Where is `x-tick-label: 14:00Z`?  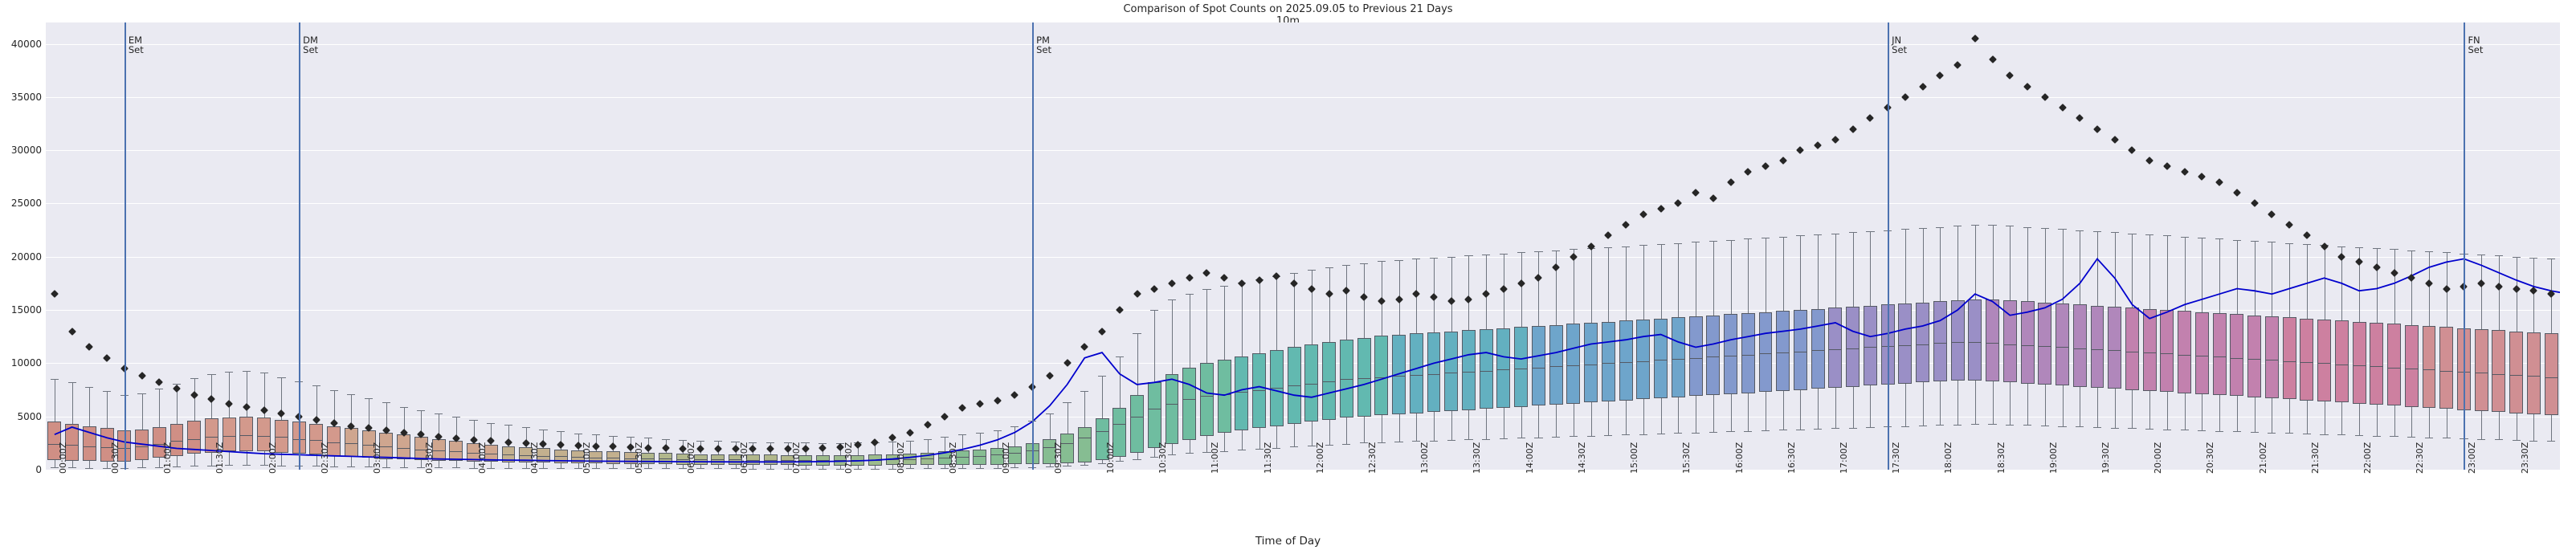
x-tick-label: 14:00Z is located at coordinates (1529, 458).